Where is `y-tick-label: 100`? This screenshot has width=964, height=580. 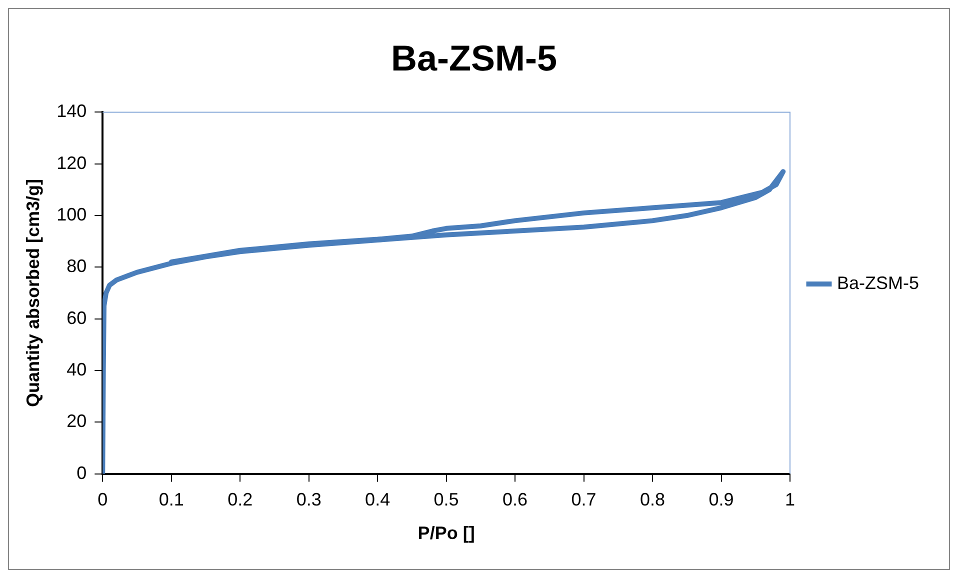 y-tick-label: 100 is located at coordinates (71, 214).